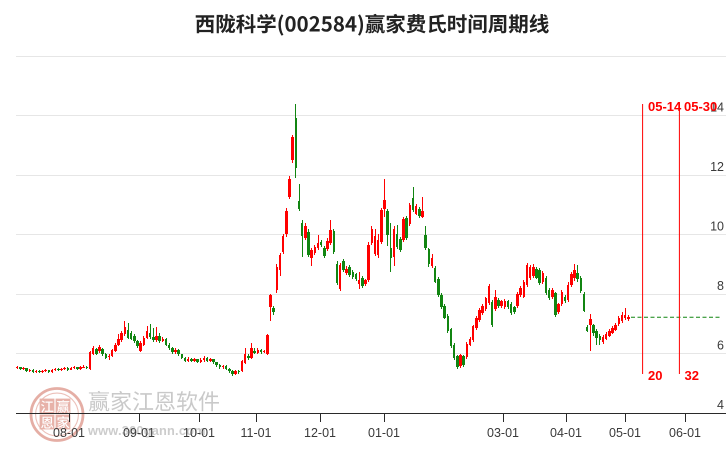 This screenshot has width=726, height=455. I want to click on svg-text: 06-01, so click(685, 433).